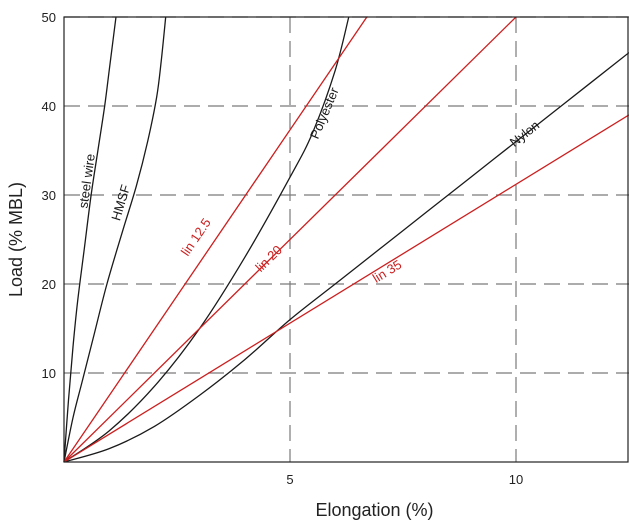 The image size is (629, 523). I want to click on curve-label-lin-12-5: lin 12.5, so click(196, 236).